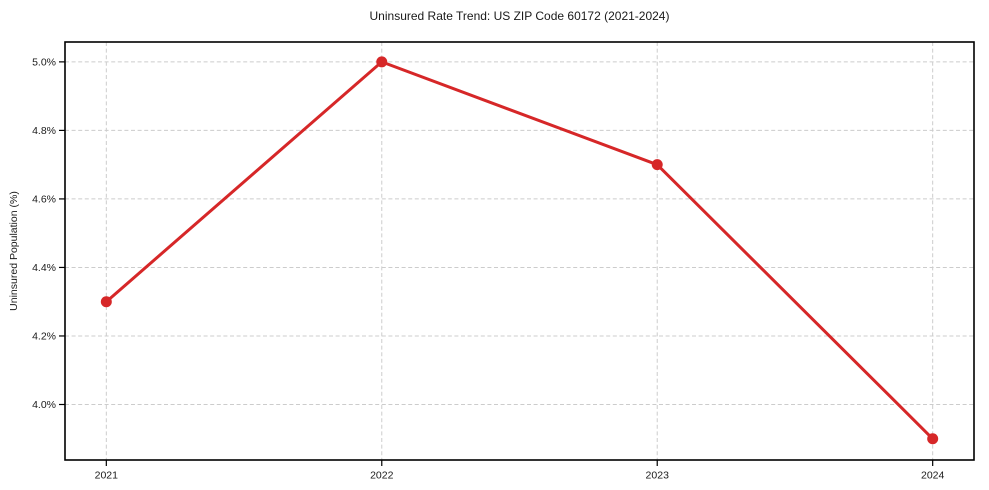 This screenshot has width=989, height=490. I want to click on x-tick-label: 2021, so click(107, 476).